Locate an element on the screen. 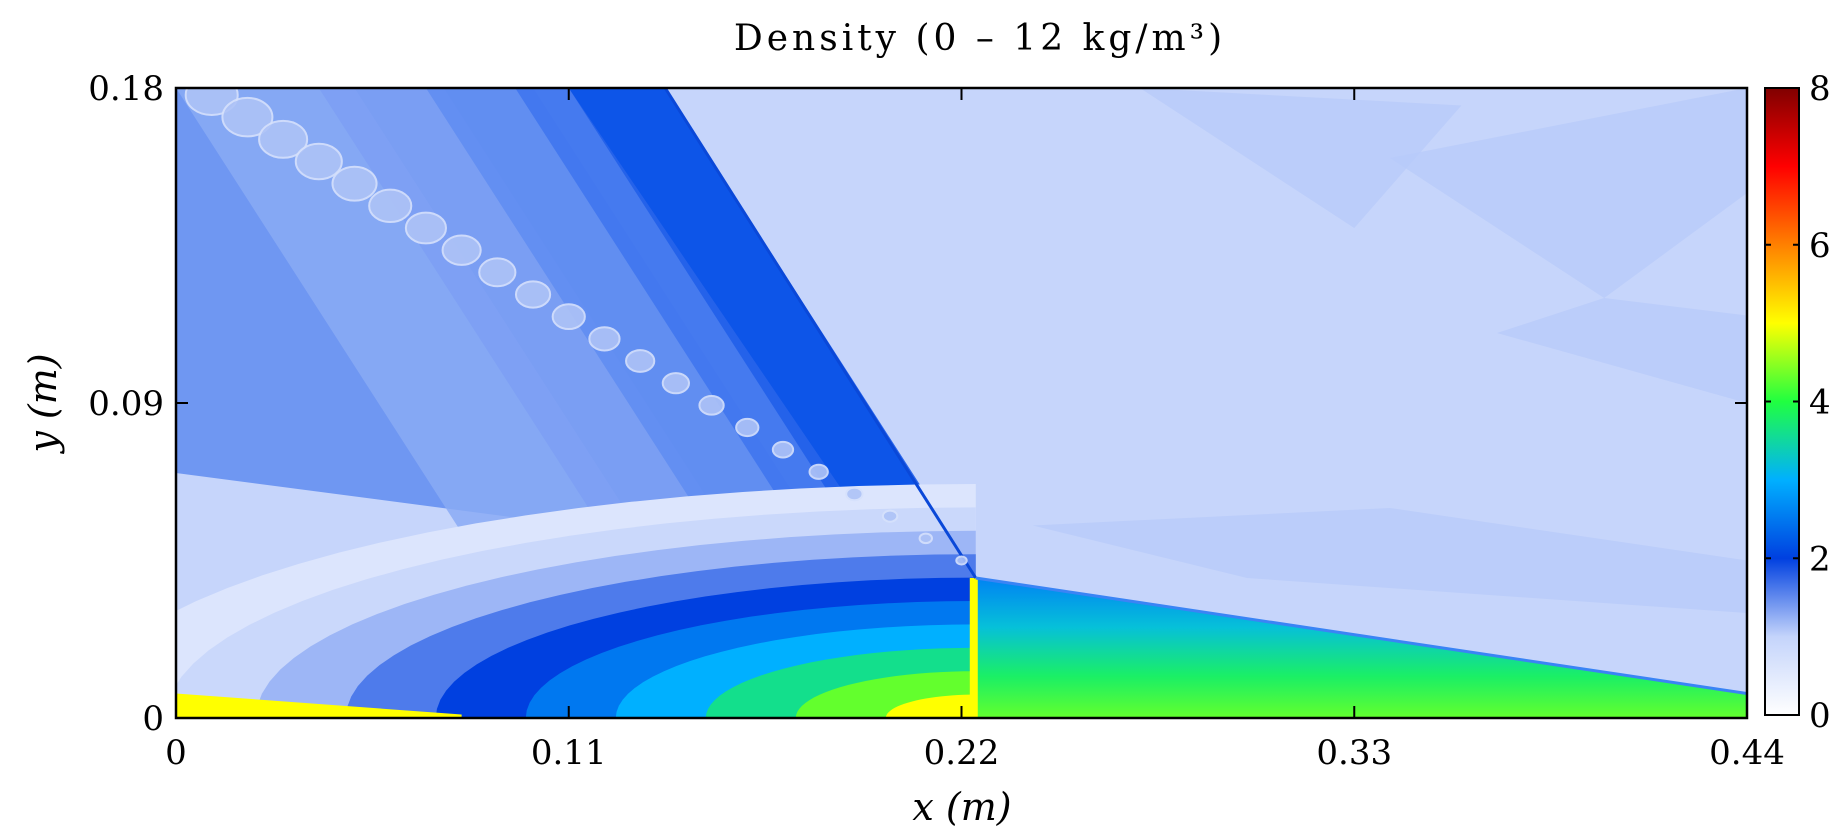 The height and width of the screenshot is (840, 1839). y-axis-title: y (m) is located at coordinates (43, 403).